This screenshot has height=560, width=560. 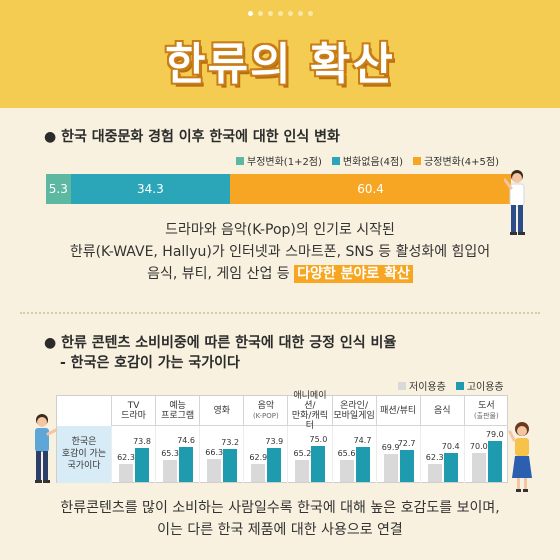 I want to click on person-illustration-right, so click(x=514, y=202).